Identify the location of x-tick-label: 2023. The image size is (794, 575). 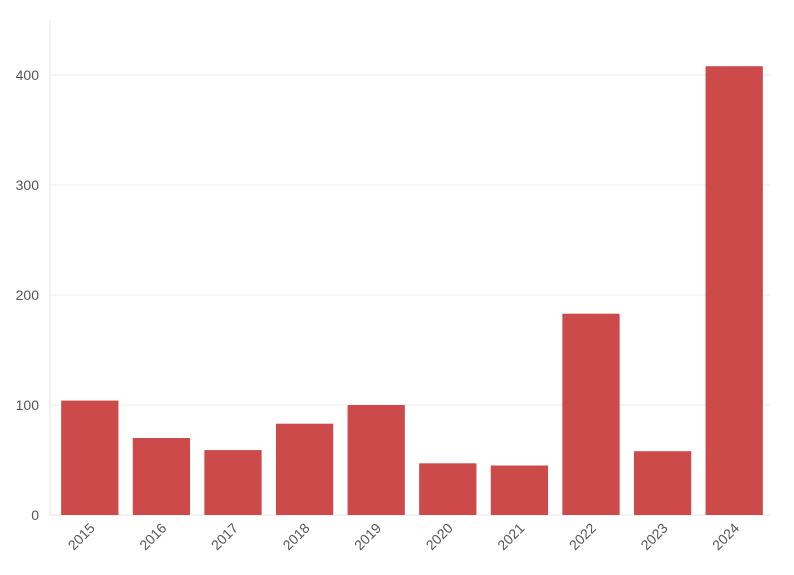
(653, 536).